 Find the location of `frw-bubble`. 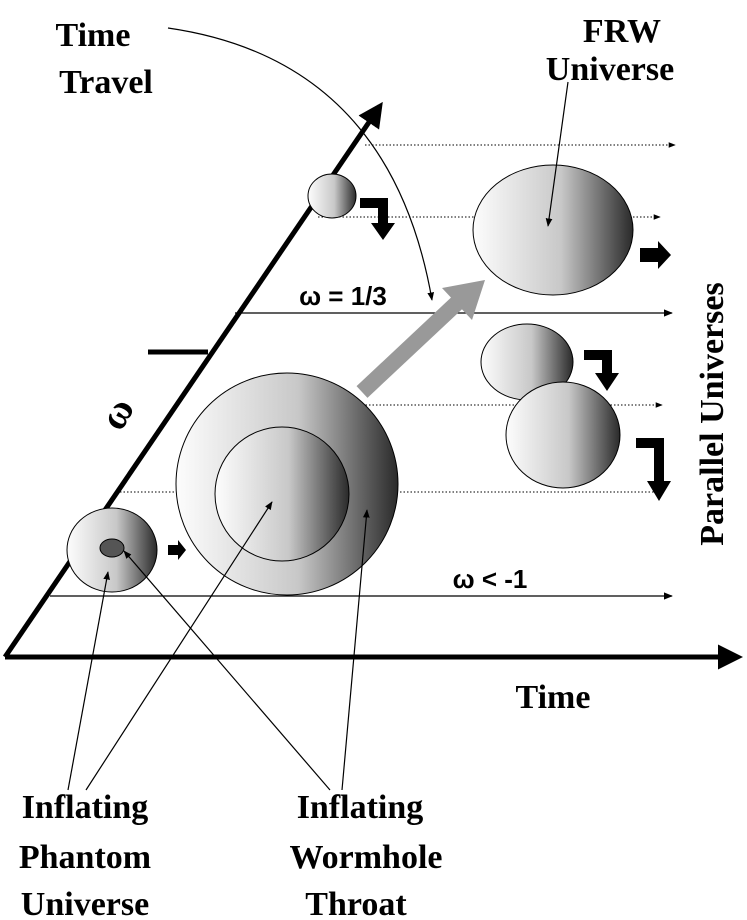

frw-bubble is located at coordinates (553, 230).